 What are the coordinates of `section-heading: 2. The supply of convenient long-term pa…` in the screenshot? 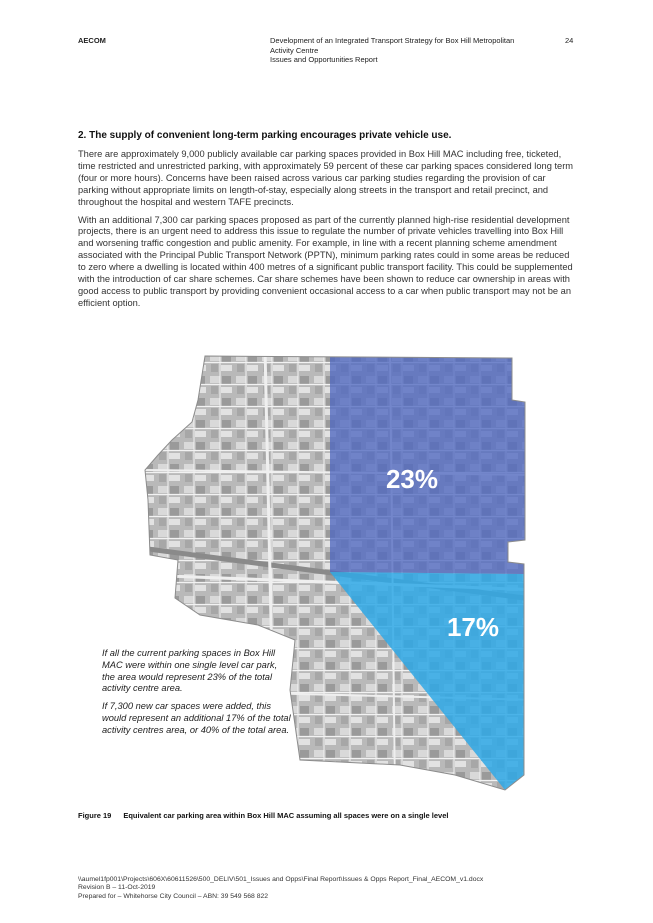 It's located at (265, 135).